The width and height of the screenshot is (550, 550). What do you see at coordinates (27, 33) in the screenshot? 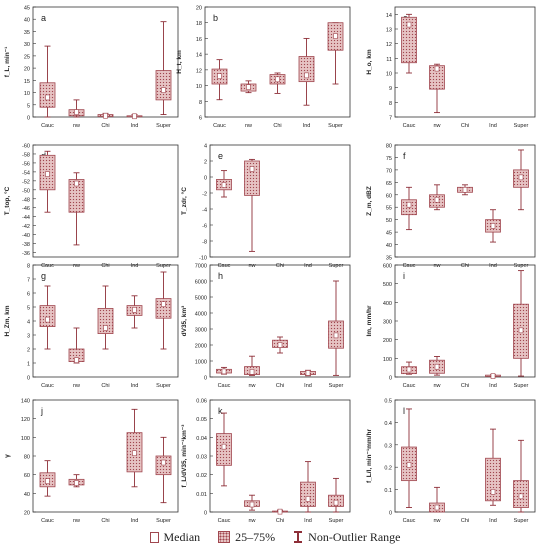
I see `y-tick-label: 35` at bounding box center [27, 33].